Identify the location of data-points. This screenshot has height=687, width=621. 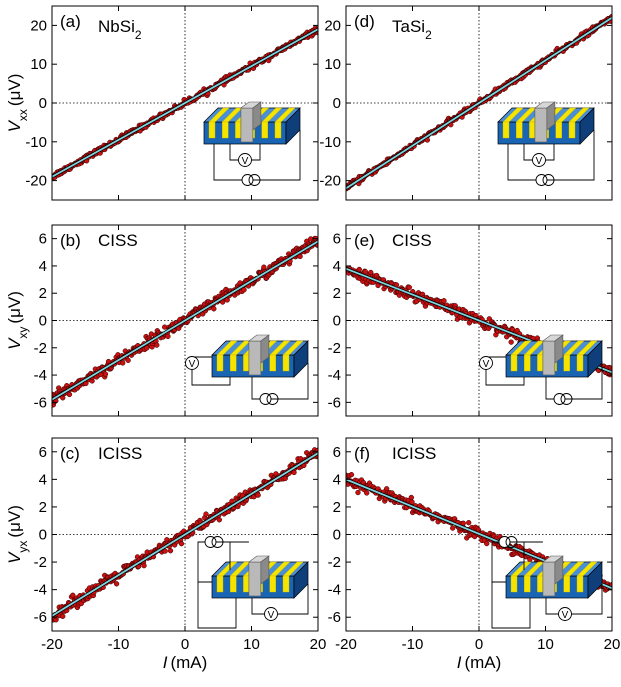
(479, 102).